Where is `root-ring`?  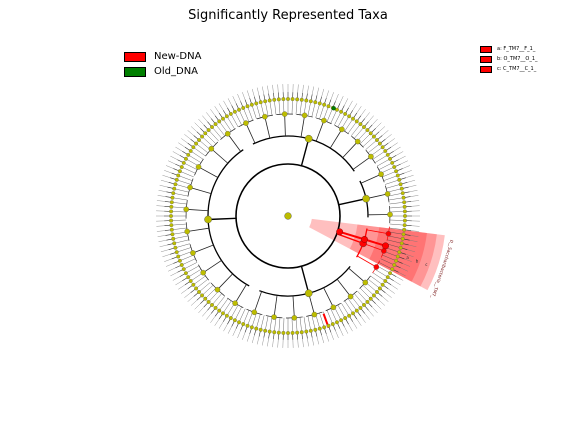
root-ring is located at coordinates (288, 216).